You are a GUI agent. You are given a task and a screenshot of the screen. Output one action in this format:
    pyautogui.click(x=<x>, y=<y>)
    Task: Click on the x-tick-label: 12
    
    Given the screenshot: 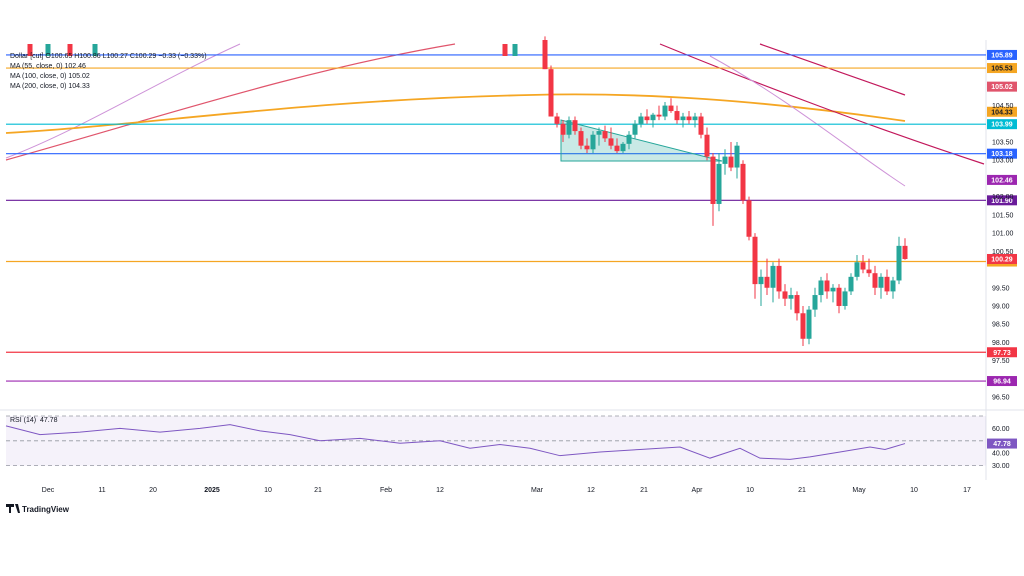 What is the action you would take?
    pyautogui.click(x=440, y=490)
    